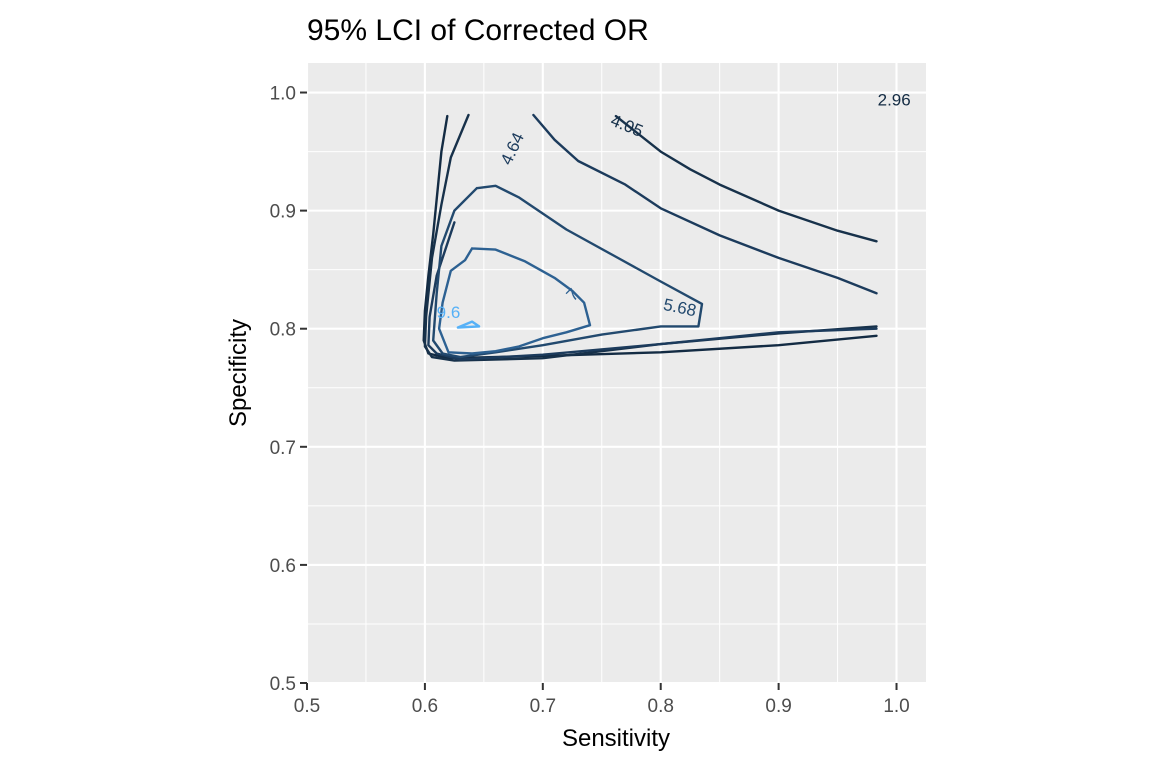 The image size is (1152, 768). Describe the element at coordinates (449, 312) in the screenshot. I see `contour-label-9.6: 9.6` at that location.